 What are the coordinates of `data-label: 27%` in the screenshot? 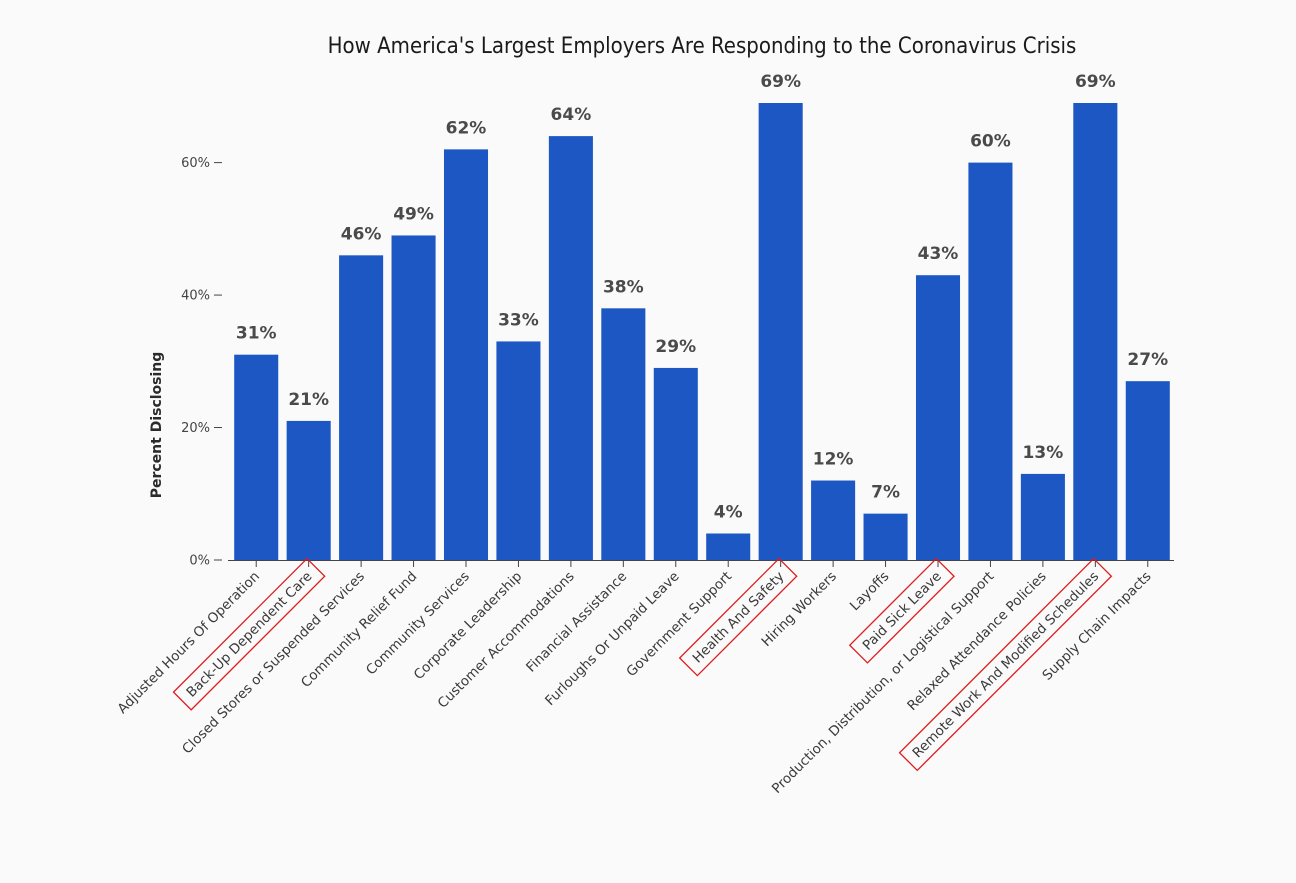 It's located at (1147, 360).